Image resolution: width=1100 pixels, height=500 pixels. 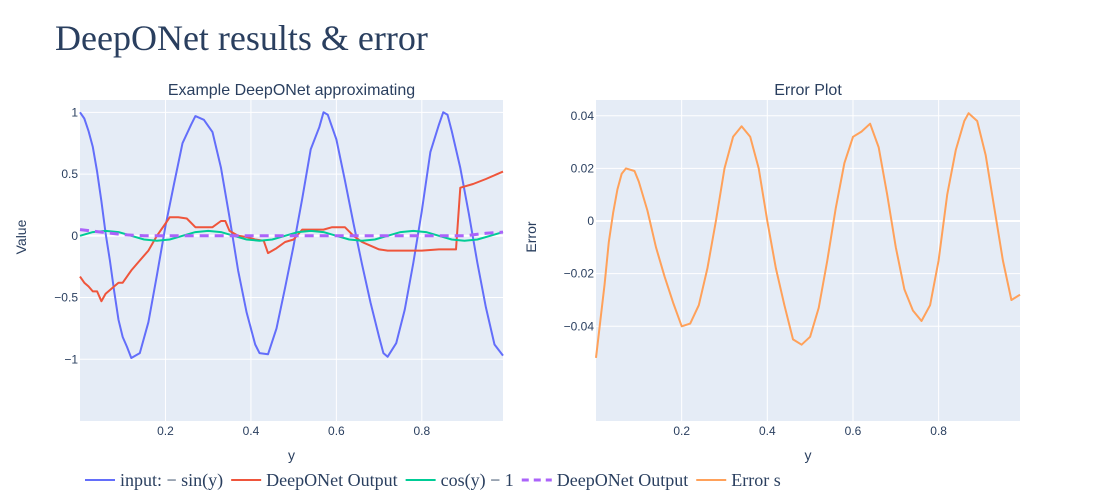 What do you see at coordinates (531, 236) in the screenshot?
I see `y-axis-label: Error` at bounding box center [531, 236].